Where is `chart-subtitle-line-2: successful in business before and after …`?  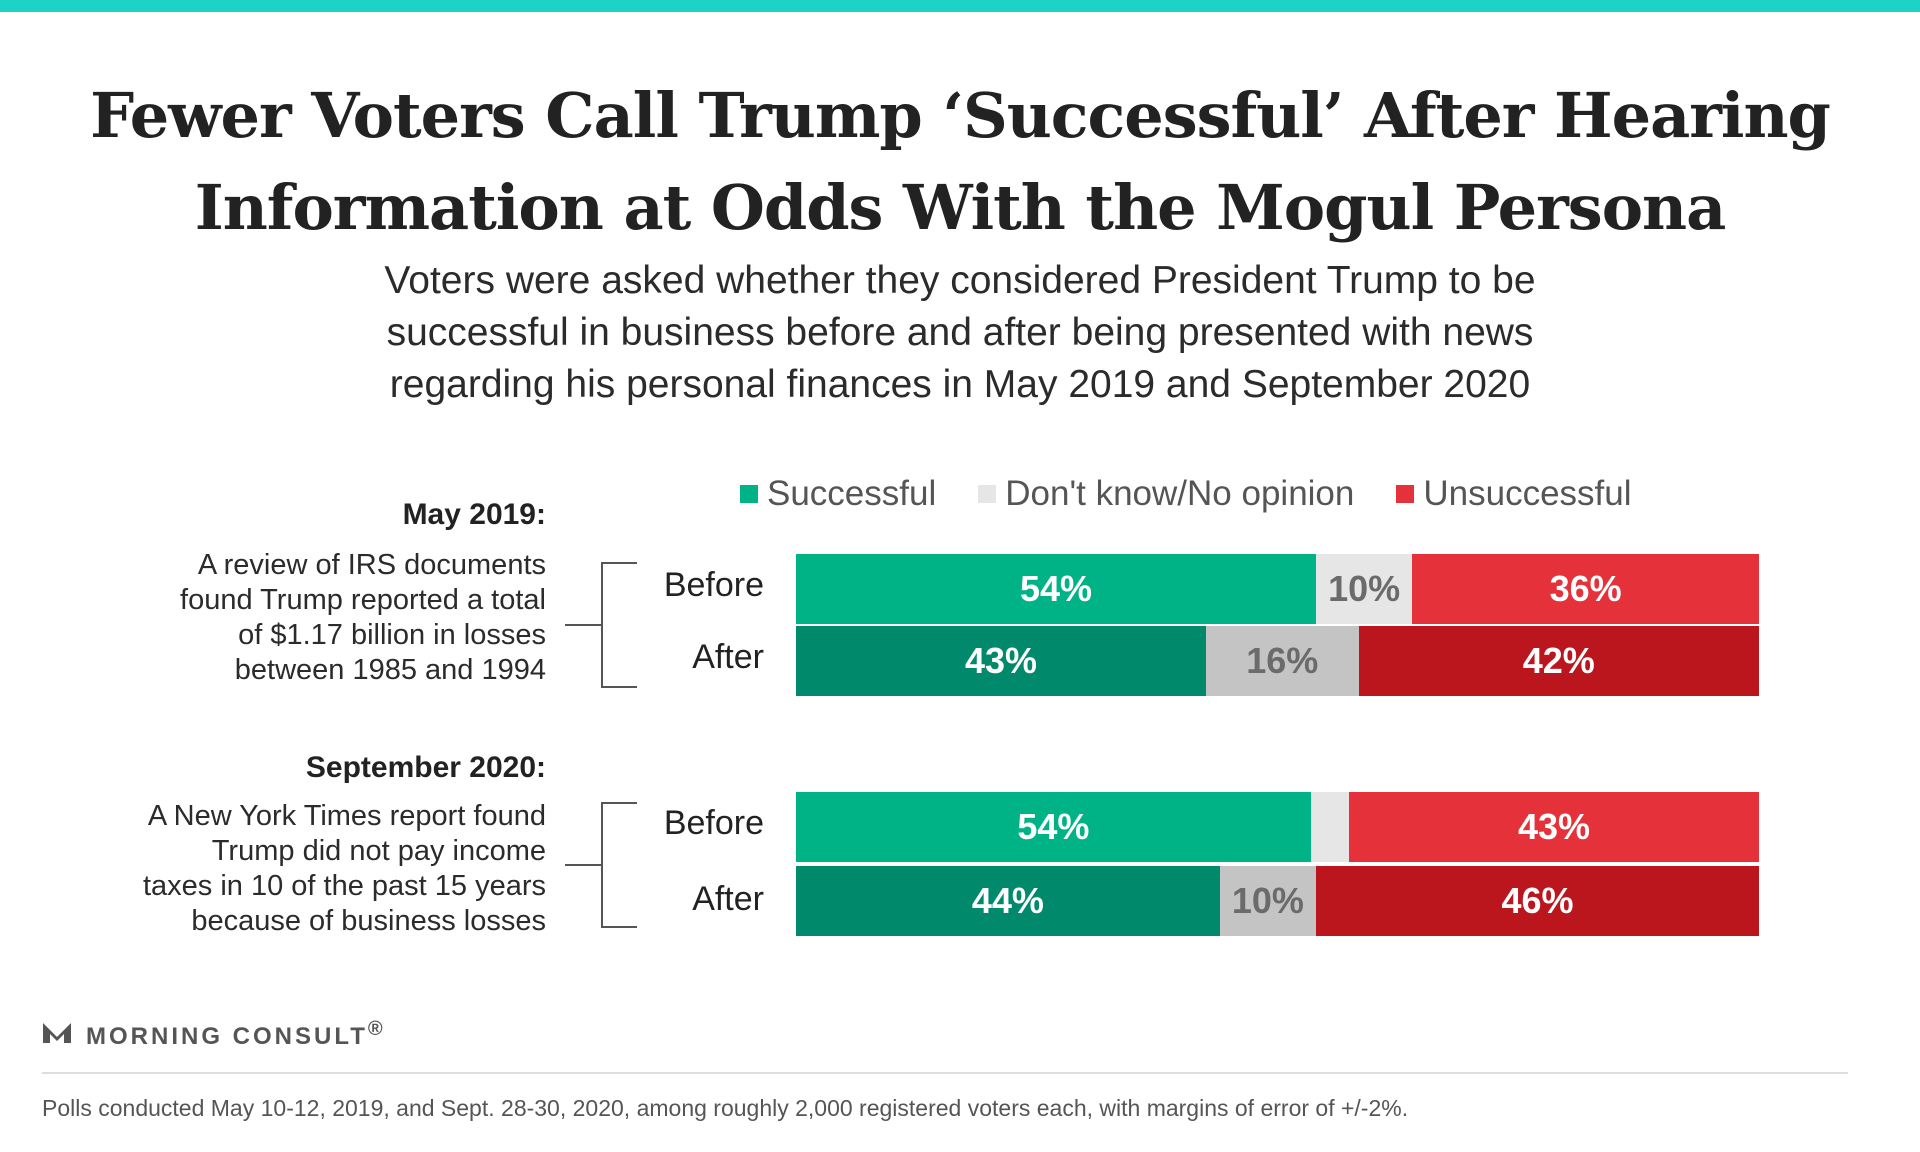
chart-subtitle-line-2: successful in business before and after … is located at coordinates (960, 332).